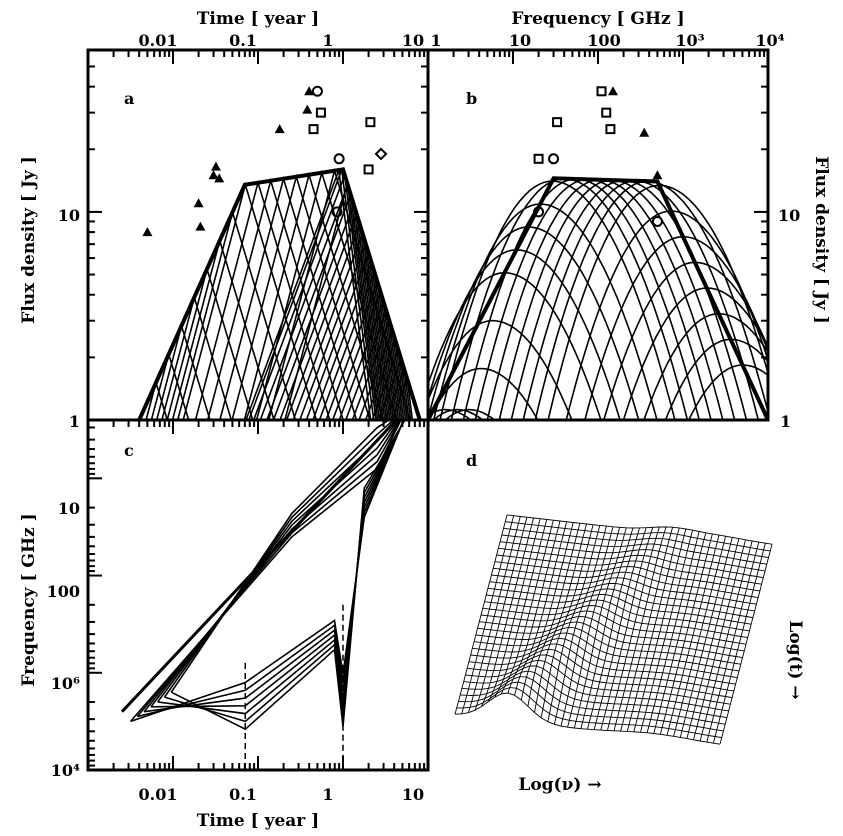 The height and width of the screenshot is (836, 843). What do you see at coordinates (282, 40) in the screenshot?
I see `panel-a-top-ticks: 0.01 0.1 1 10` at bounding box center [282, 40].